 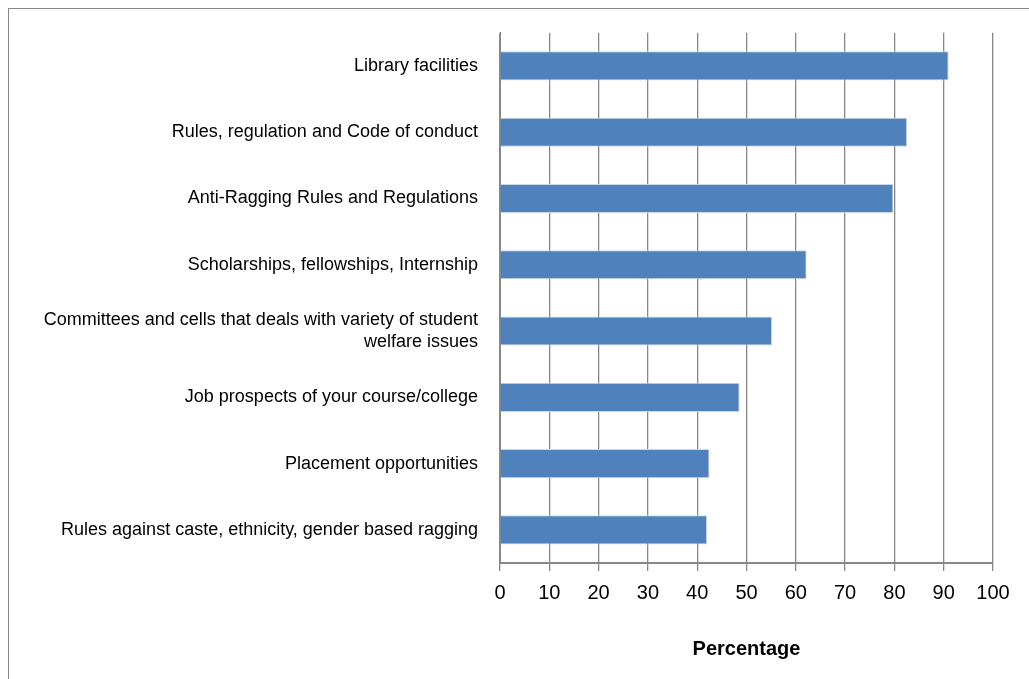 What do you see at coordinates (746, 591) in the screenshot?
I see `x-tick-label: 50` at bounding box center [746, 591].